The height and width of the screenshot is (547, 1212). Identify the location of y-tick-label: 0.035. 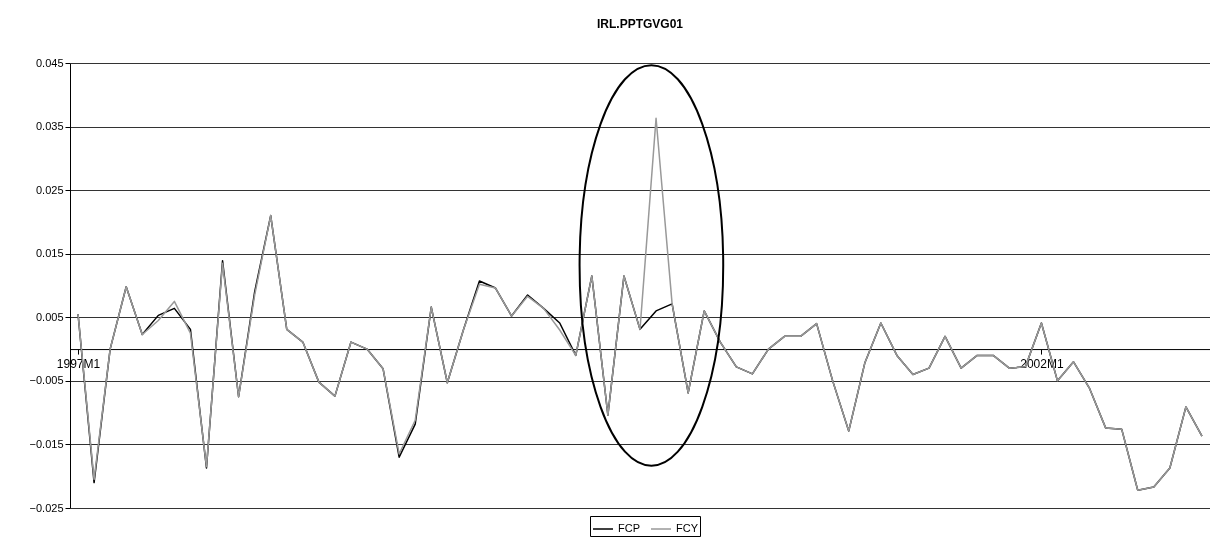
(49, 126).